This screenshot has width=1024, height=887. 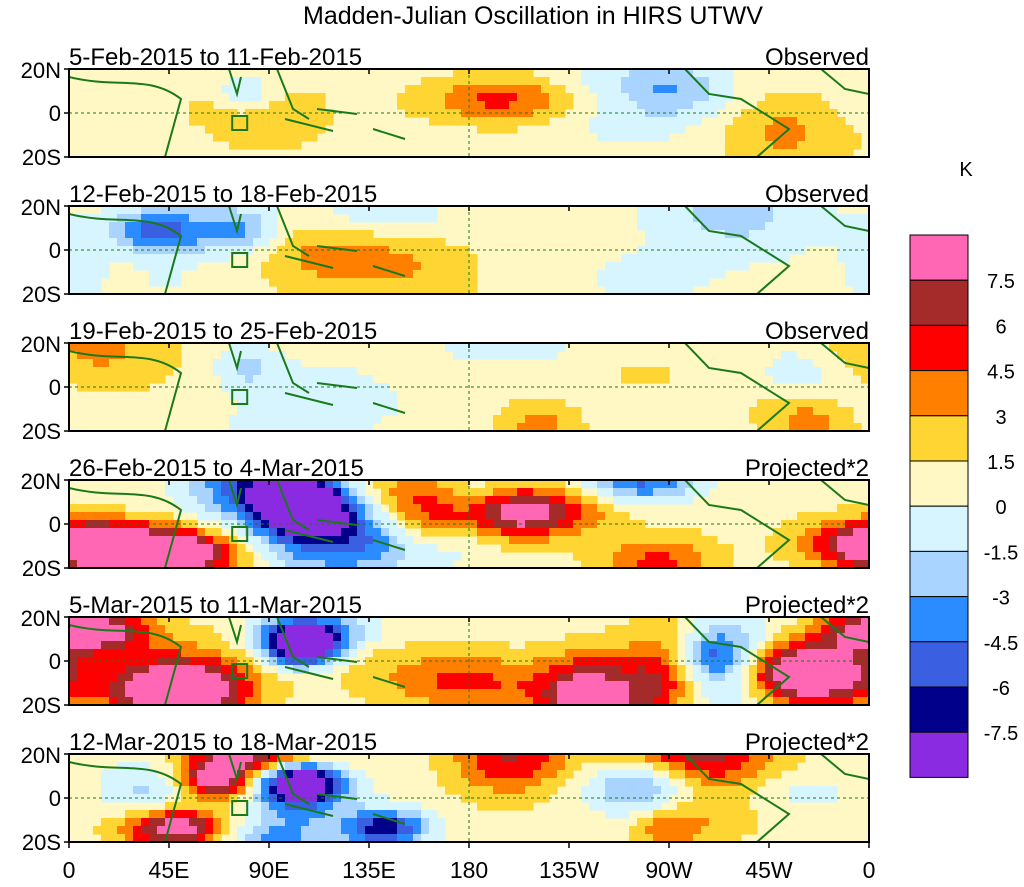 What do you see at coordinates (1001, 282) in the screenshot?
I see `colorbar-label: 7.5` at bounding box center [1001, 282].